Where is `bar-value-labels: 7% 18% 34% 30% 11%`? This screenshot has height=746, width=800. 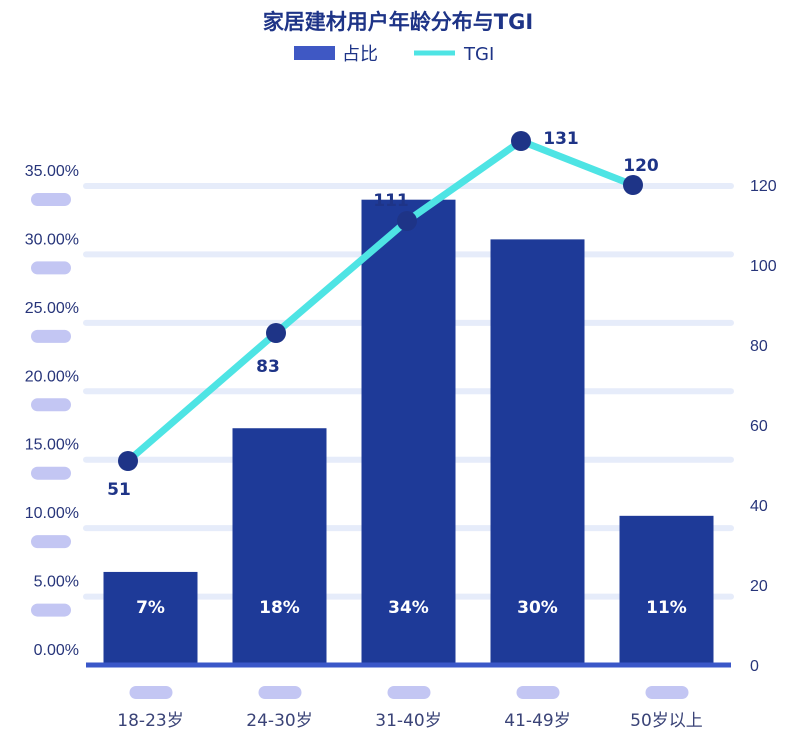
bar-value-labels: 7% 18% 34% 30% 11% is located at coordinates (411, 608).